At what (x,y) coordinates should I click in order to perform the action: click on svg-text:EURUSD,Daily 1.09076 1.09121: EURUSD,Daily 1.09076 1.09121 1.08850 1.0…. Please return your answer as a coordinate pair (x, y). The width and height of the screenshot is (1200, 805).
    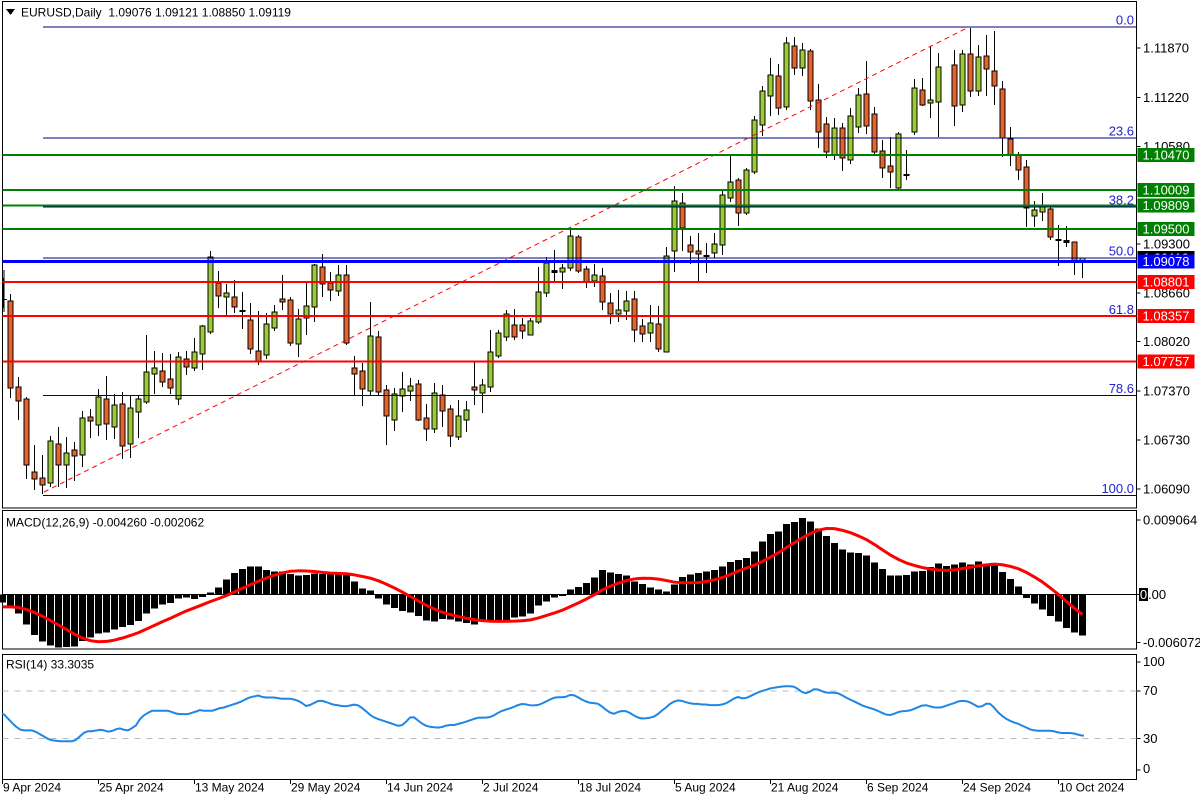
    Looking at the image, I should click on (156, 13).